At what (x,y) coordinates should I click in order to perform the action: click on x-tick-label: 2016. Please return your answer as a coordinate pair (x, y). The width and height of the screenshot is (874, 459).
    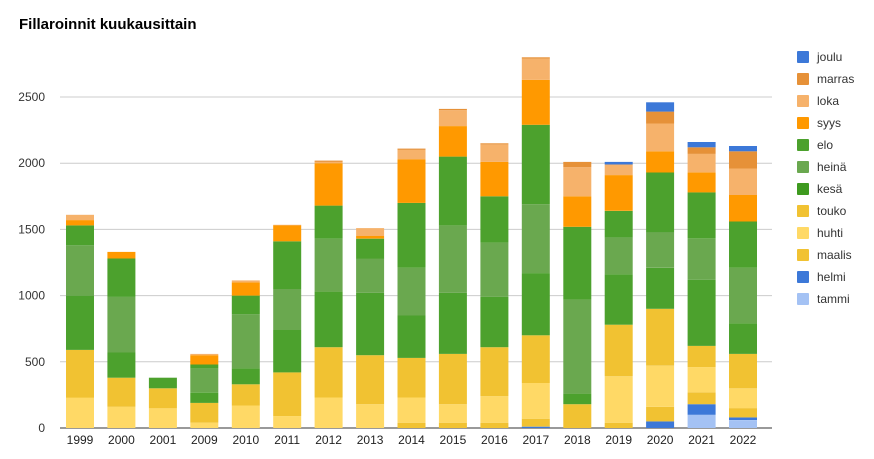
    Looking at the image, I should click on (494, 440).